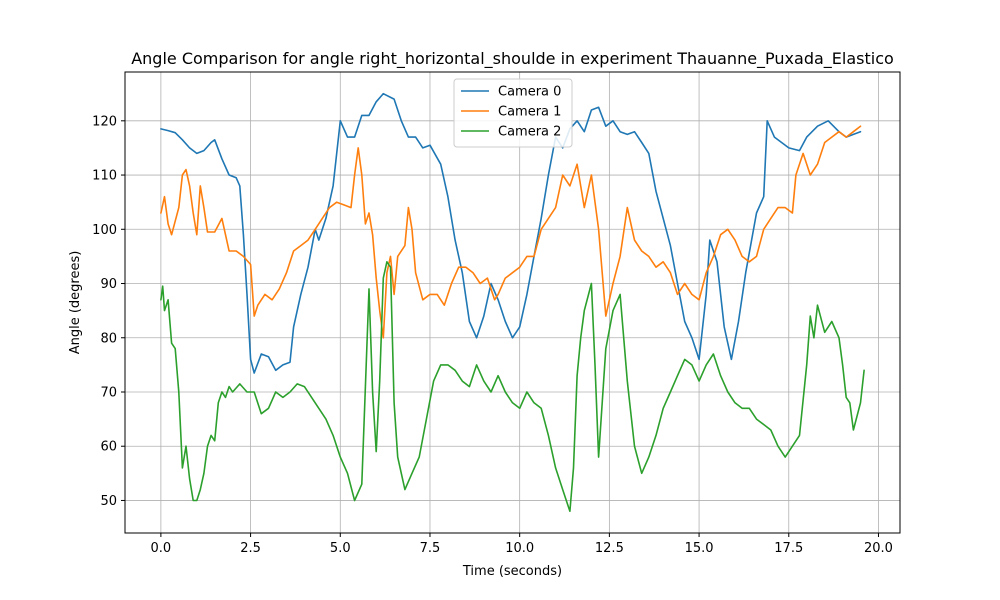 This screenshot has height=600, width=1000. Describe the element at coordinates (340, 548) in the screenshot. I see `x-tick-label: 5.0` at that location.